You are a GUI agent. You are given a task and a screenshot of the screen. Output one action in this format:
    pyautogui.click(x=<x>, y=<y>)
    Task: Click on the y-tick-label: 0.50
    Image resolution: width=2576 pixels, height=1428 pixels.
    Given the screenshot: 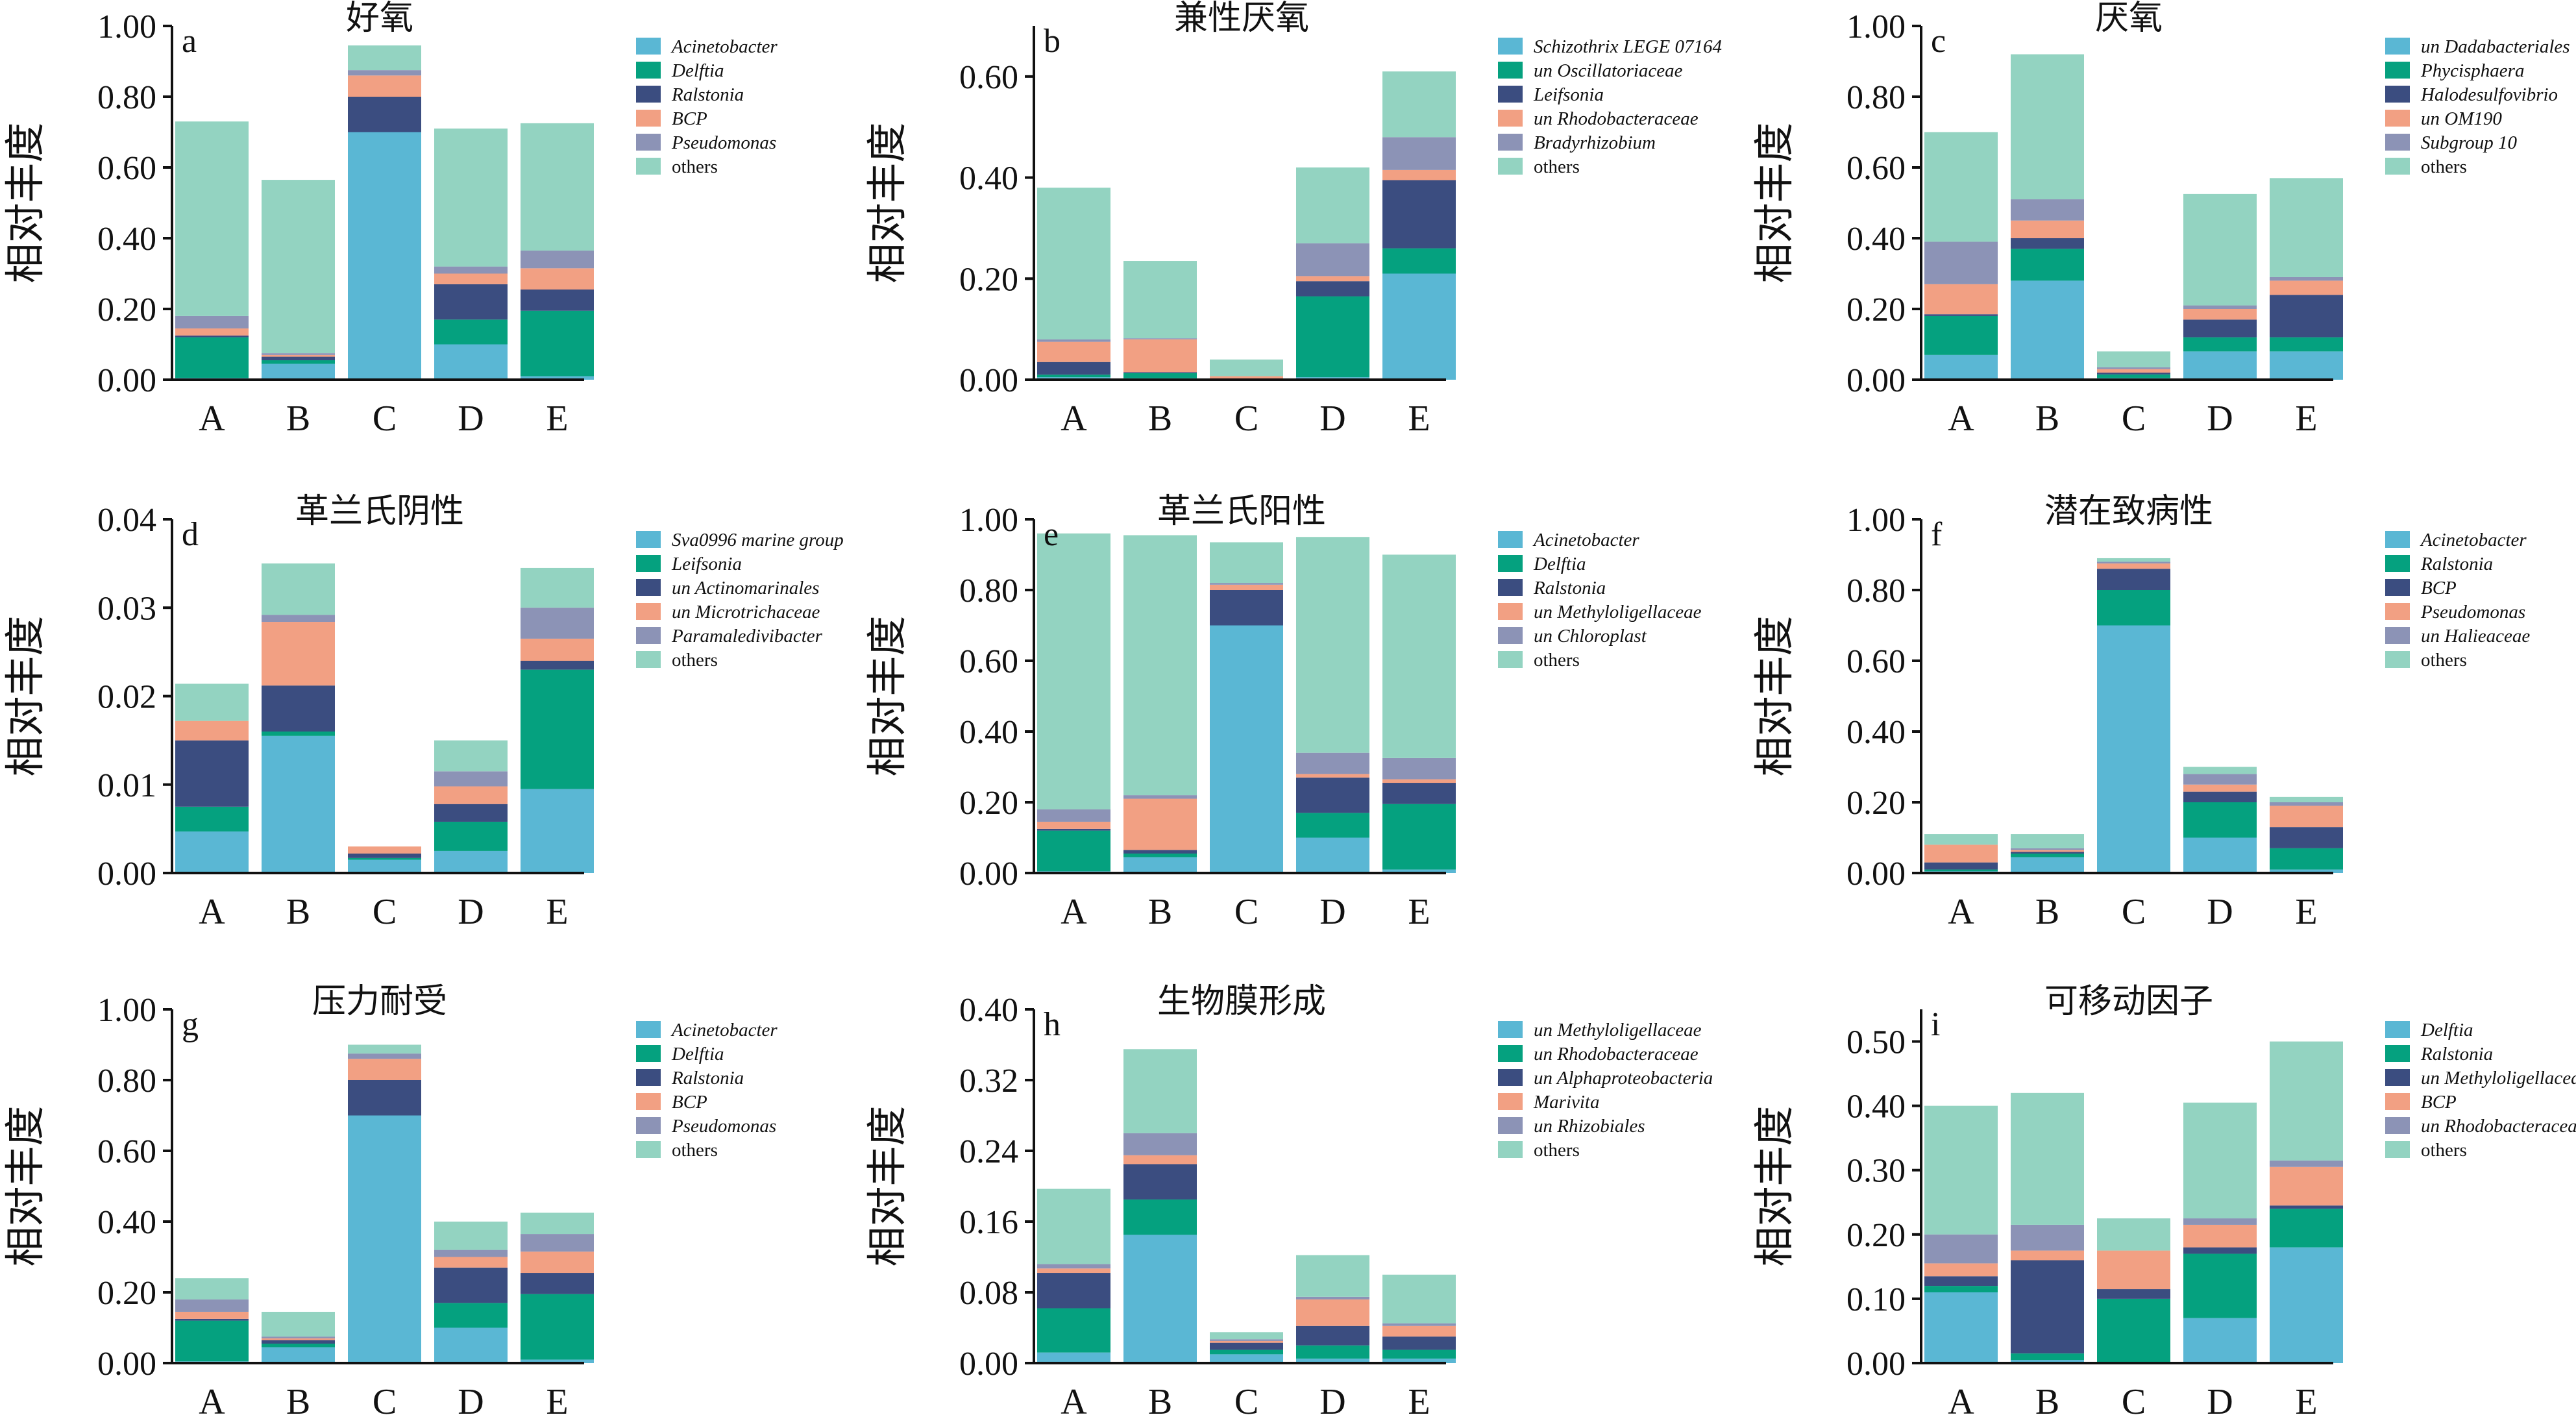 What is the action you would take?
    pyautogui.click(x=1876, y=1042)
    